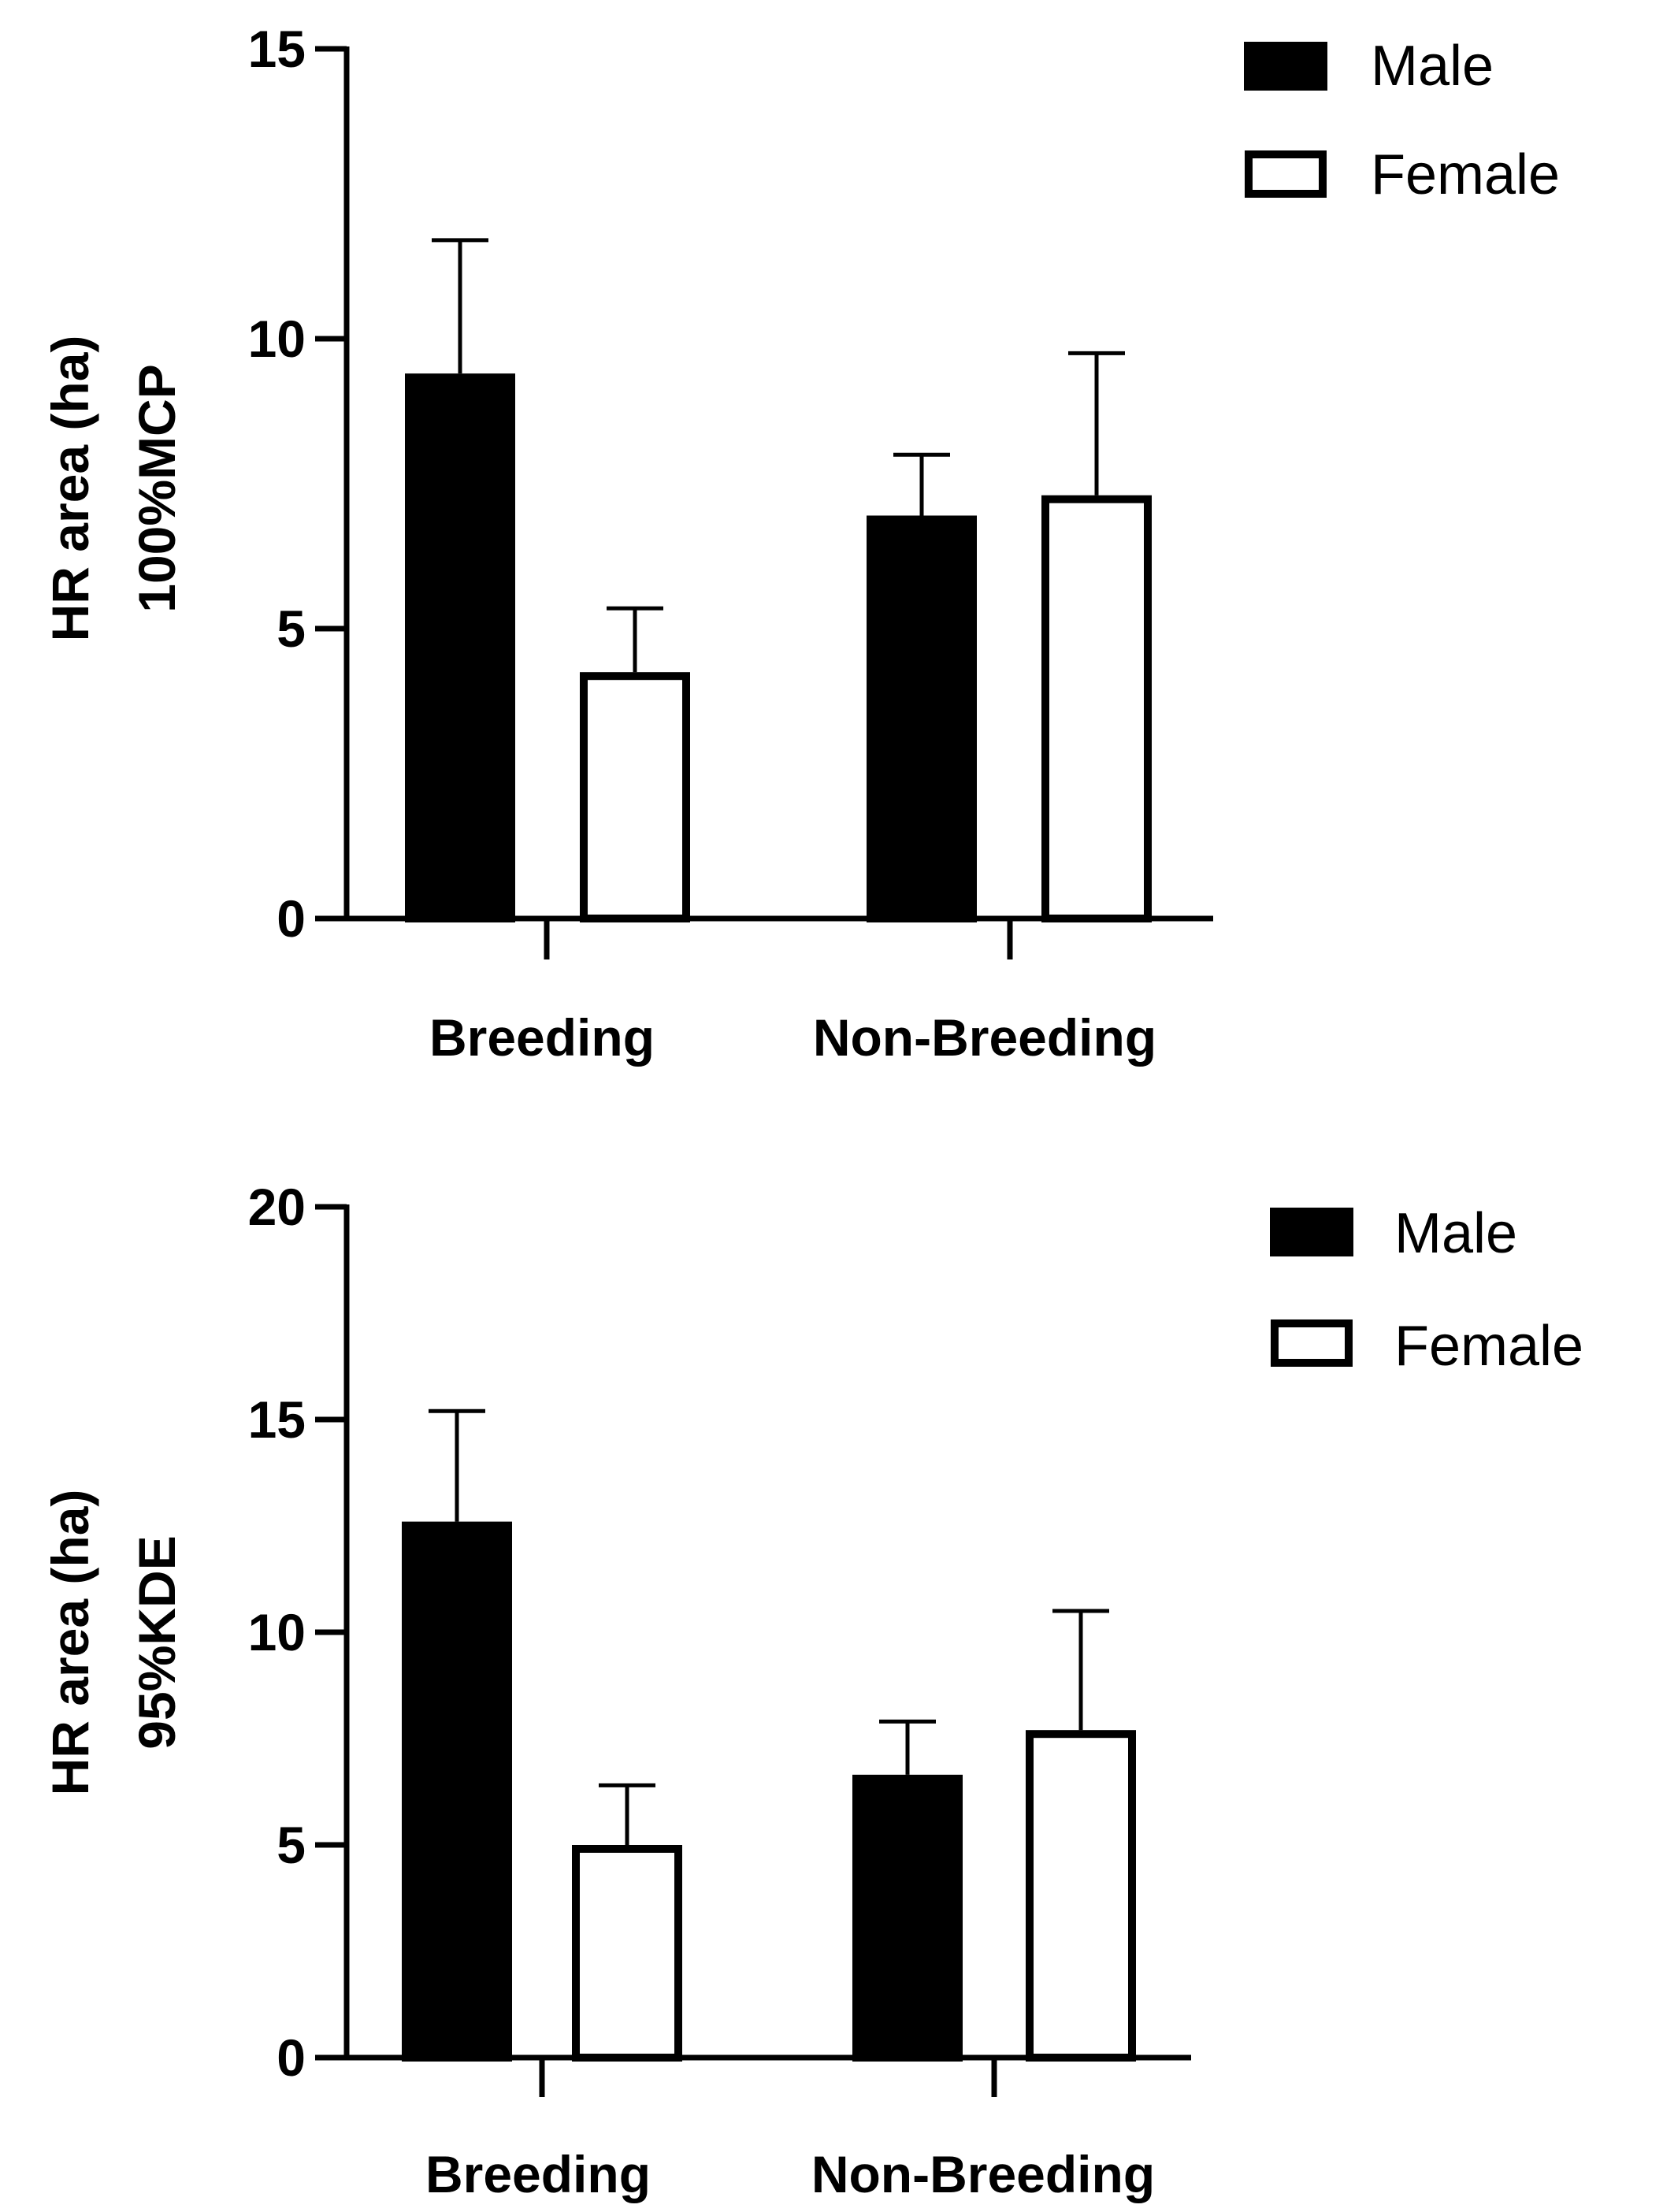 This screenshot has height=2212, width=1663. I want to click on y-tick-label-20: 20, so click(277, 1207).